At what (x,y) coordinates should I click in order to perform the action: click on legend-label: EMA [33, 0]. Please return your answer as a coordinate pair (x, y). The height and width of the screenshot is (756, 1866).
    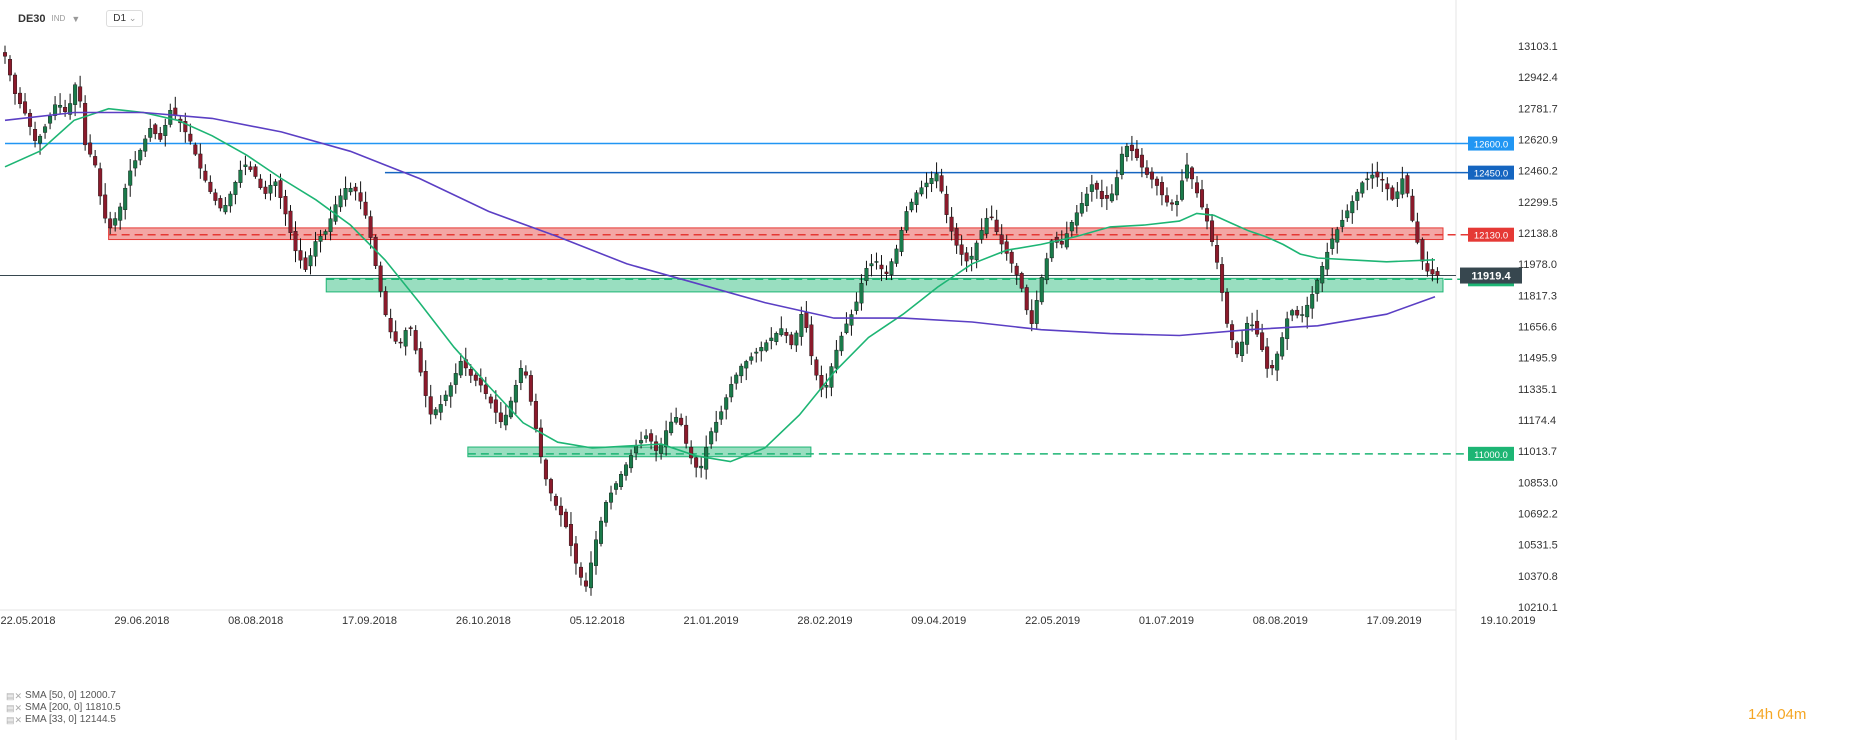
    Looking at the image, I should click on (51, 719).